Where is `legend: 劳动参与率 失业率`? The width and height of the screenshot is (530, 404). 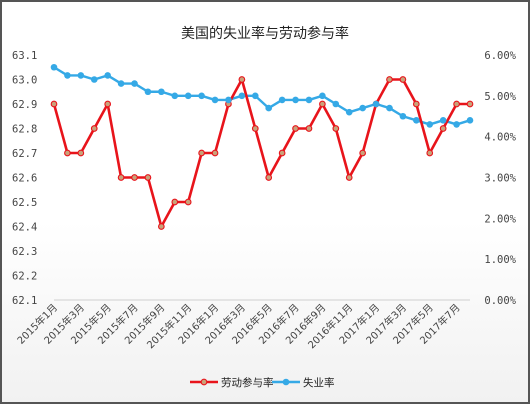 legend: 劳动参与率 失业率 is located at coordinates (262, 382).